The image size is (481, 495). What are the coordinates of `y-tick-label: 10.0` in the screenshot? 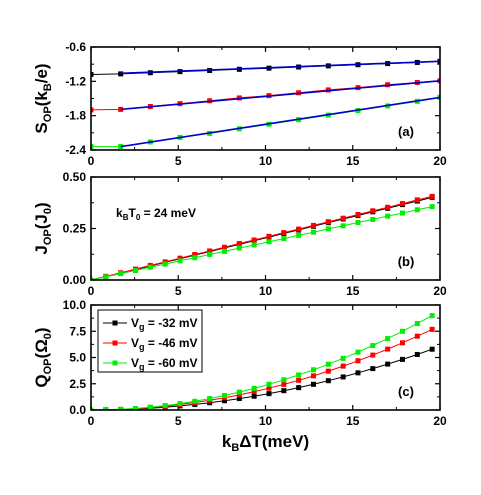 It's located at (75, 305).